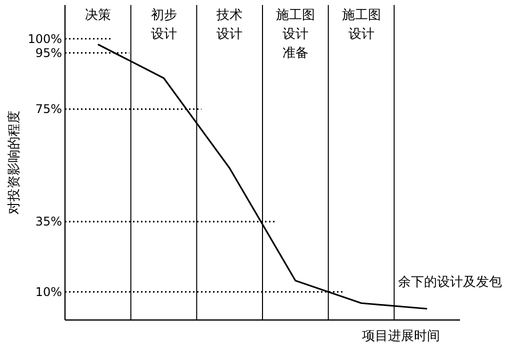 This screenshot has width=518, height=346. I want to click on y-tick-label: 10%, so click(48, 291).